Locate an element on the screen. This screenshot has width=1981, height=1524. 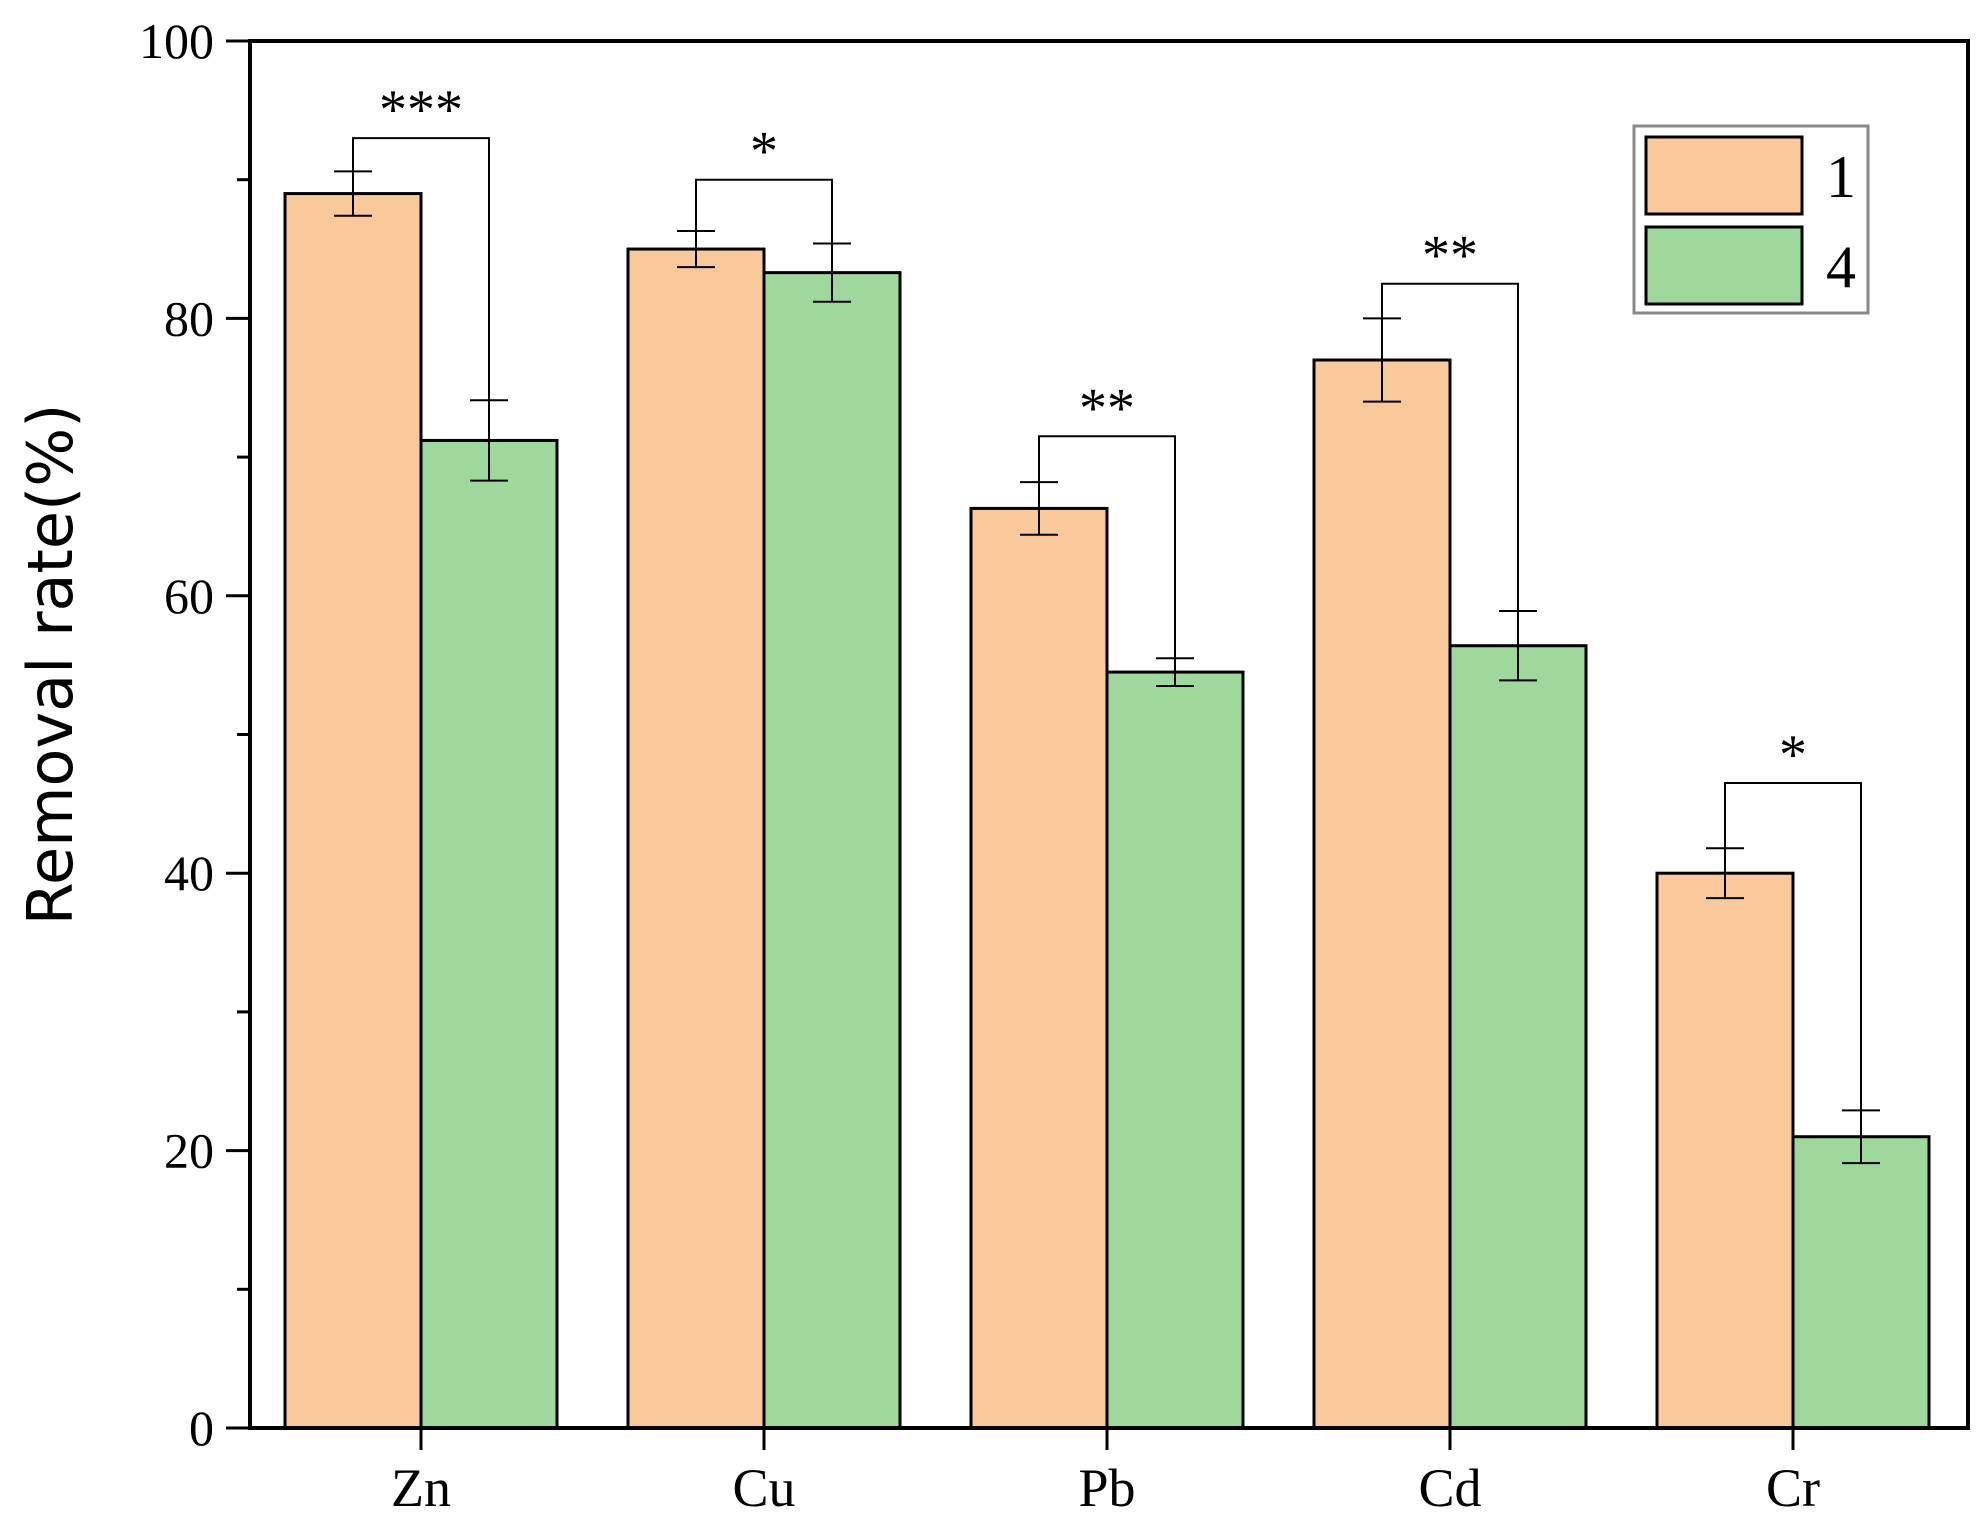
significance-bracket-Cd is located at coordinates (1450, 447).